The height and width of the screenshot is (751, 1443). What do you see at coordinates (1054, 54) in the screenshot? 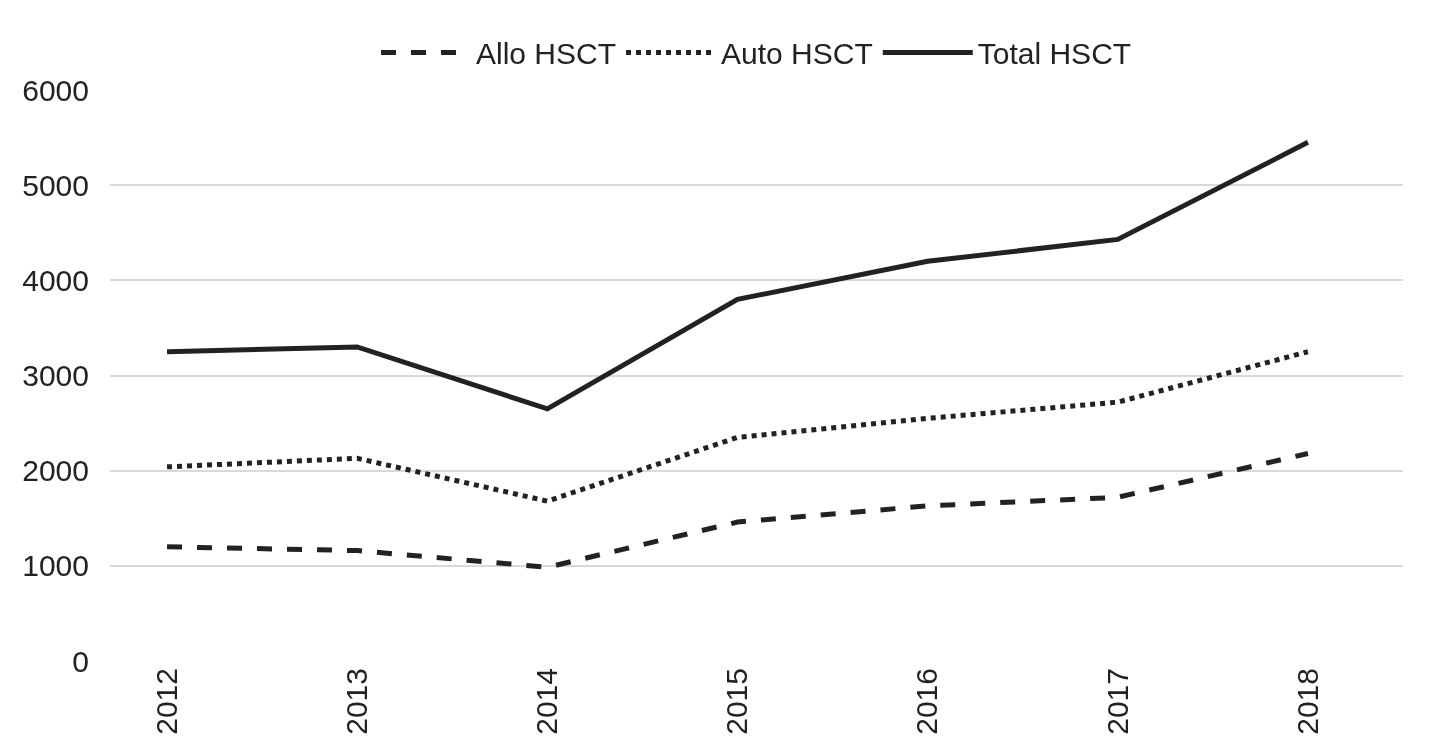
I see `legend-label: Total HSCT` at bounding box center [1054, 54].